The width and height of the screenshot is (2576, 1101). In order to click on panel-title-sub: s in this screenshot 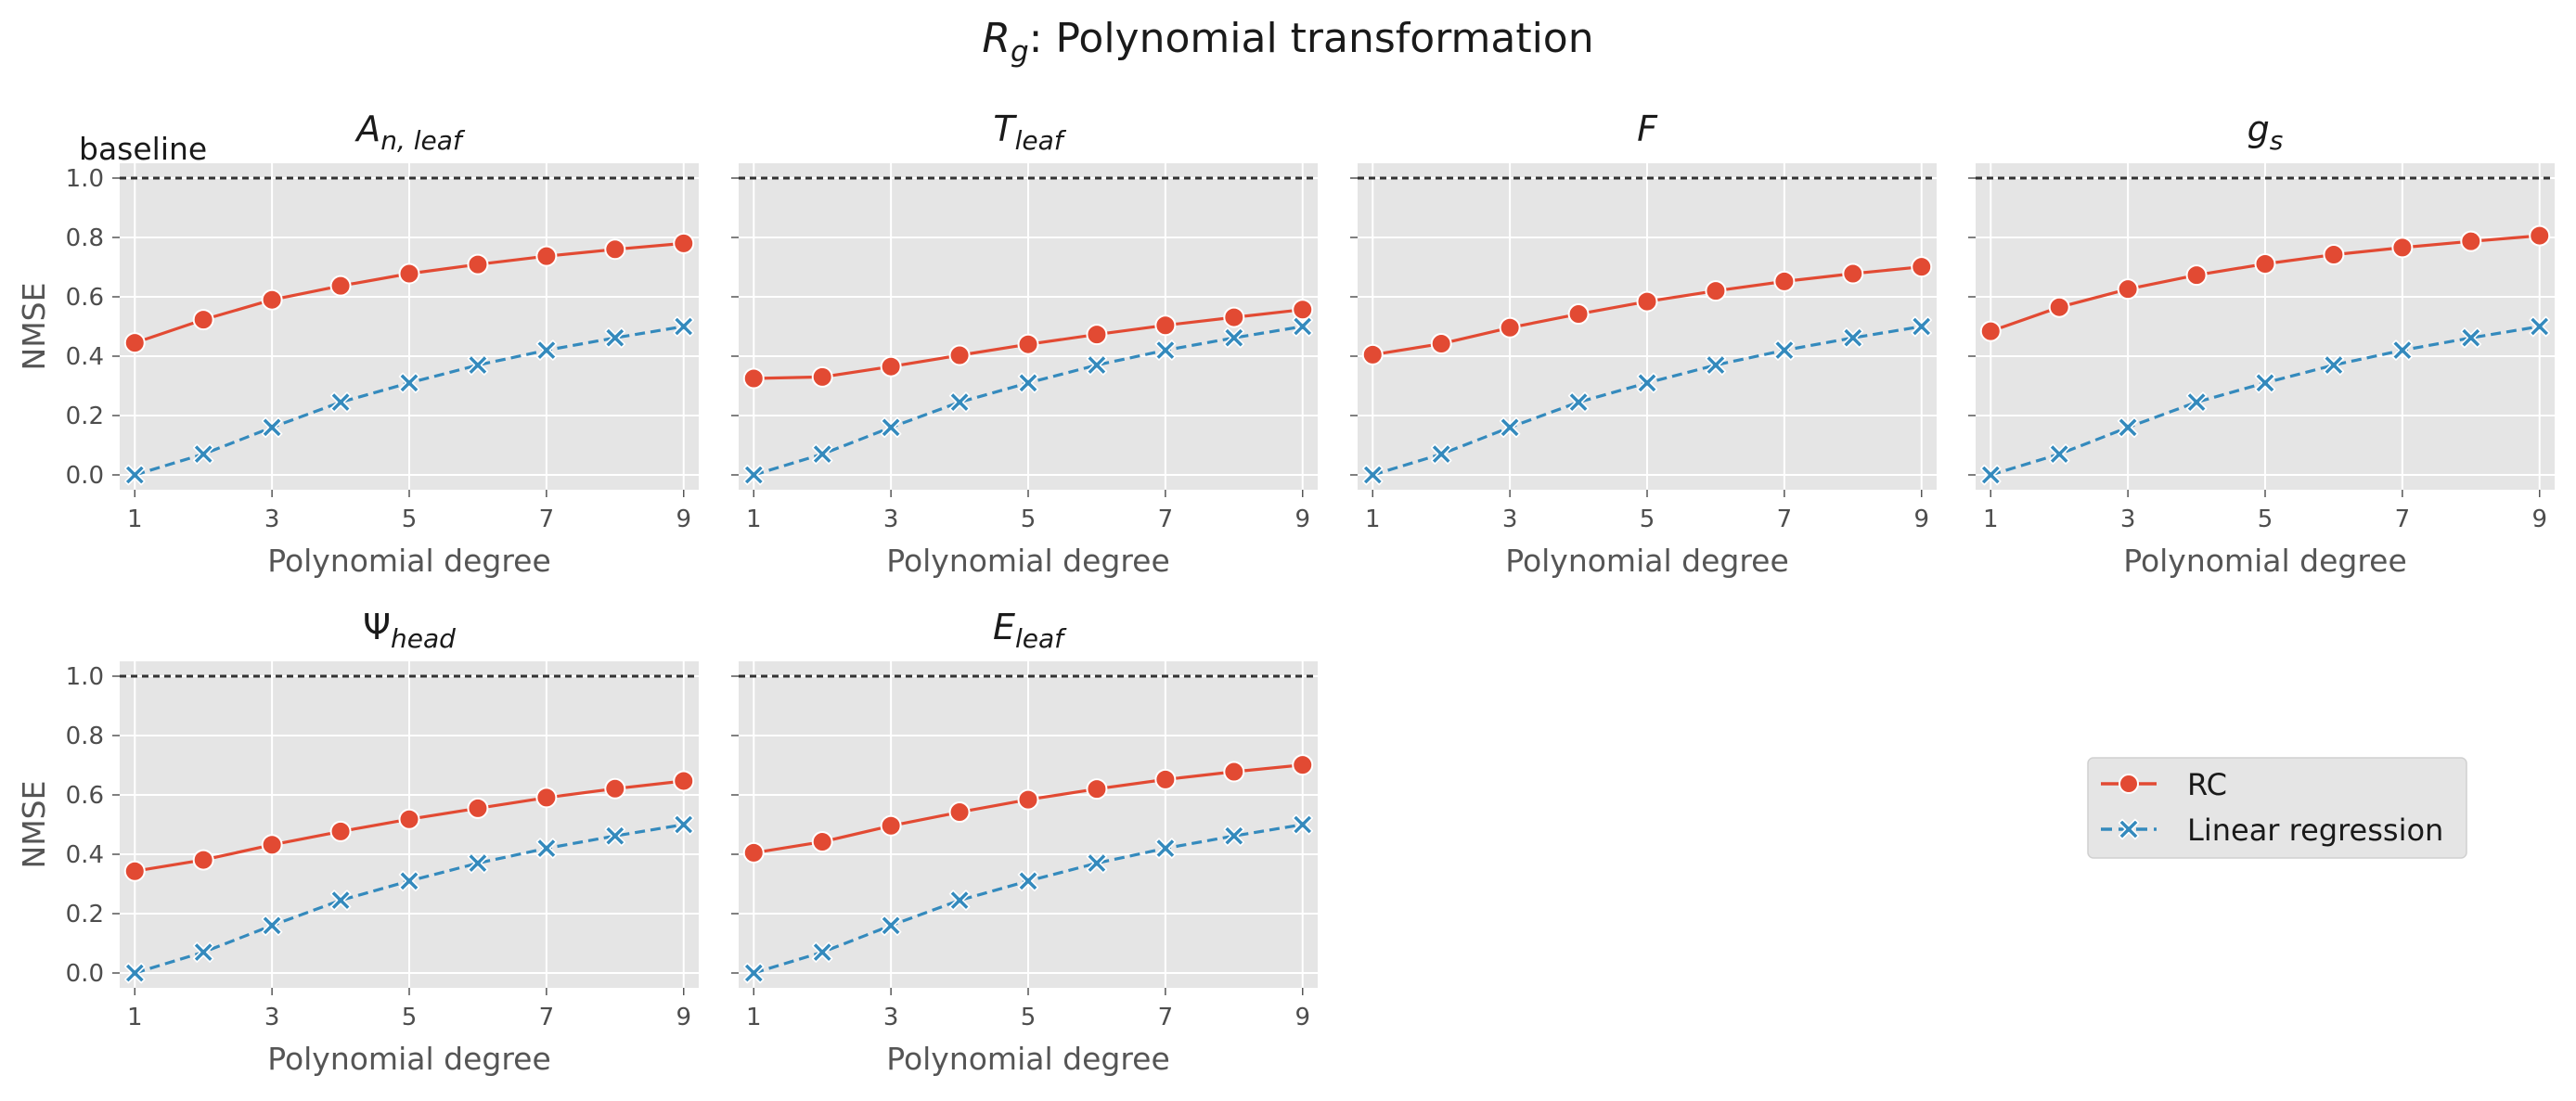, I will do `click(2277, 140)`.